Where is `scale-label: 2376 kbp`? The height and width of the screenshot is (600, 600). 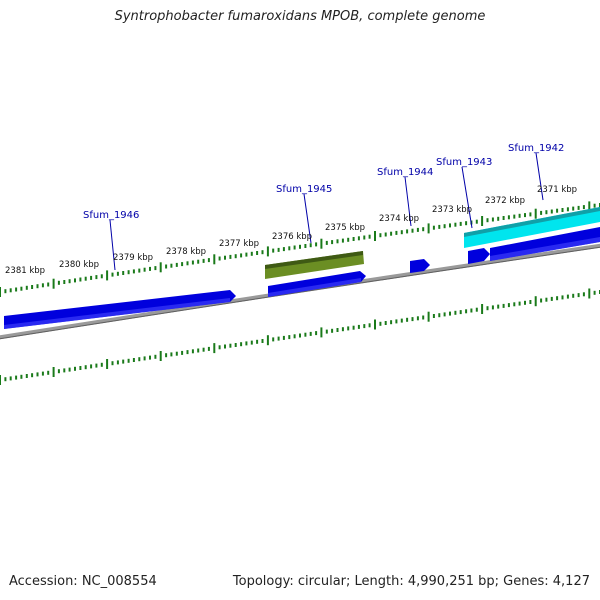 scale-label: 2376 kbp is located at coordinates (292, 237).